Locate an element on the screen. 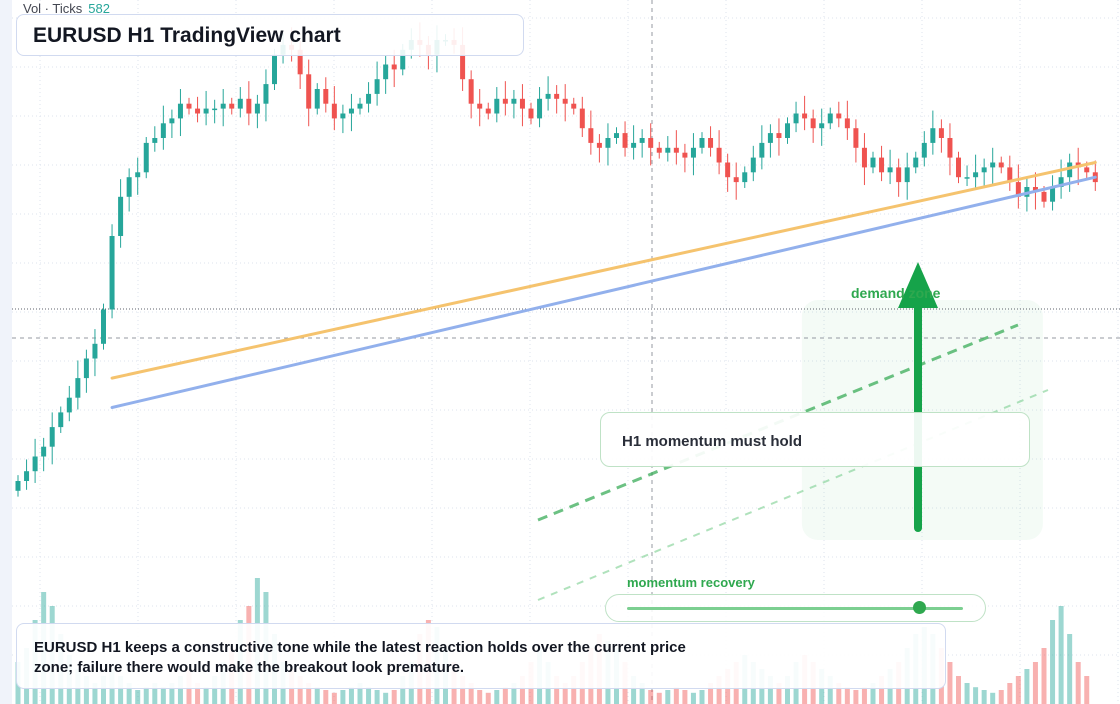 The width and height of the screenshot is (1120, 704). momentum-slider-label: momentum recovery is located at coordinates (691, 582).